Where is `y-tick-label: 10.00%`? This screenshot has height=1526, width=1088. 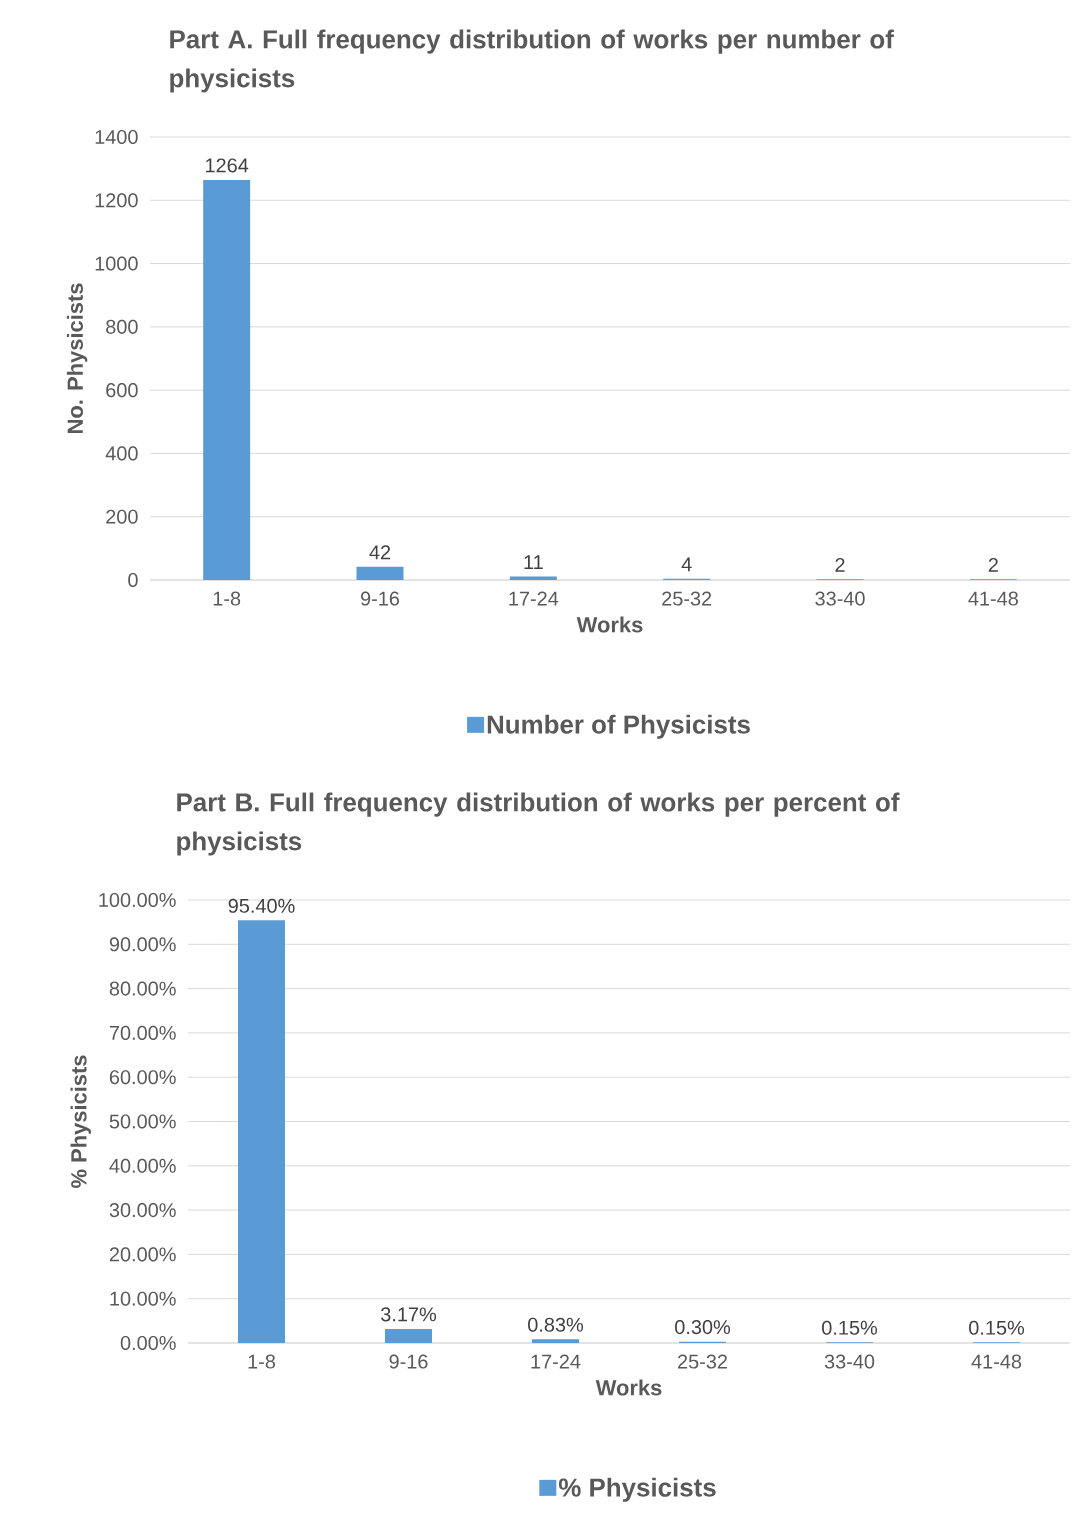
y-tick-label: 10.00% is located at coordinates (143, 1298).